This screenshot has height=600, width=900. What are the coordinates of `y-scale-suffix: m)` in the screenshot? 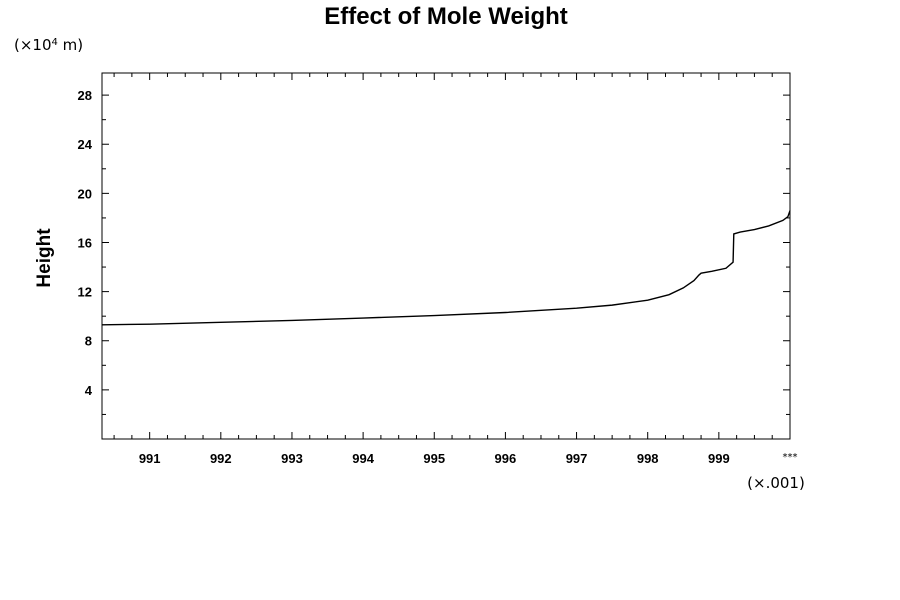 It's located at (70, 45).